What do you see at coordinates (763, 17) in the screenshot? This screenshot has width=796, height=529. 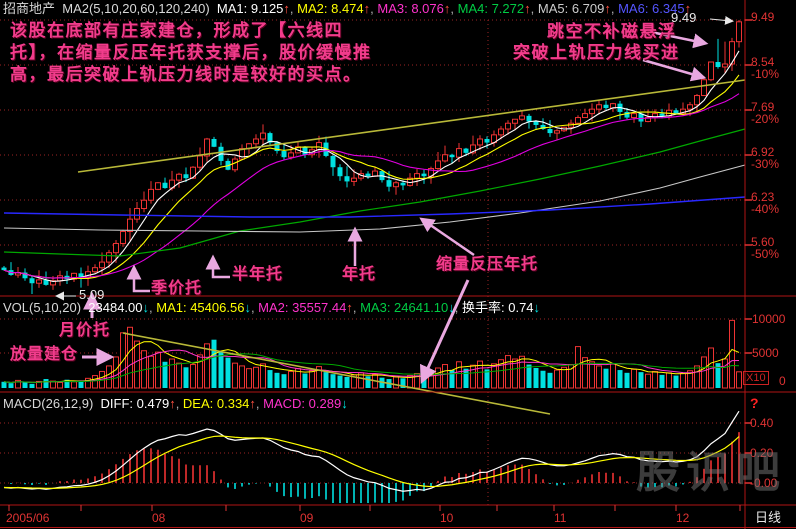 I see `price-axis-label: 9.49` at bounding box center [763, 17].